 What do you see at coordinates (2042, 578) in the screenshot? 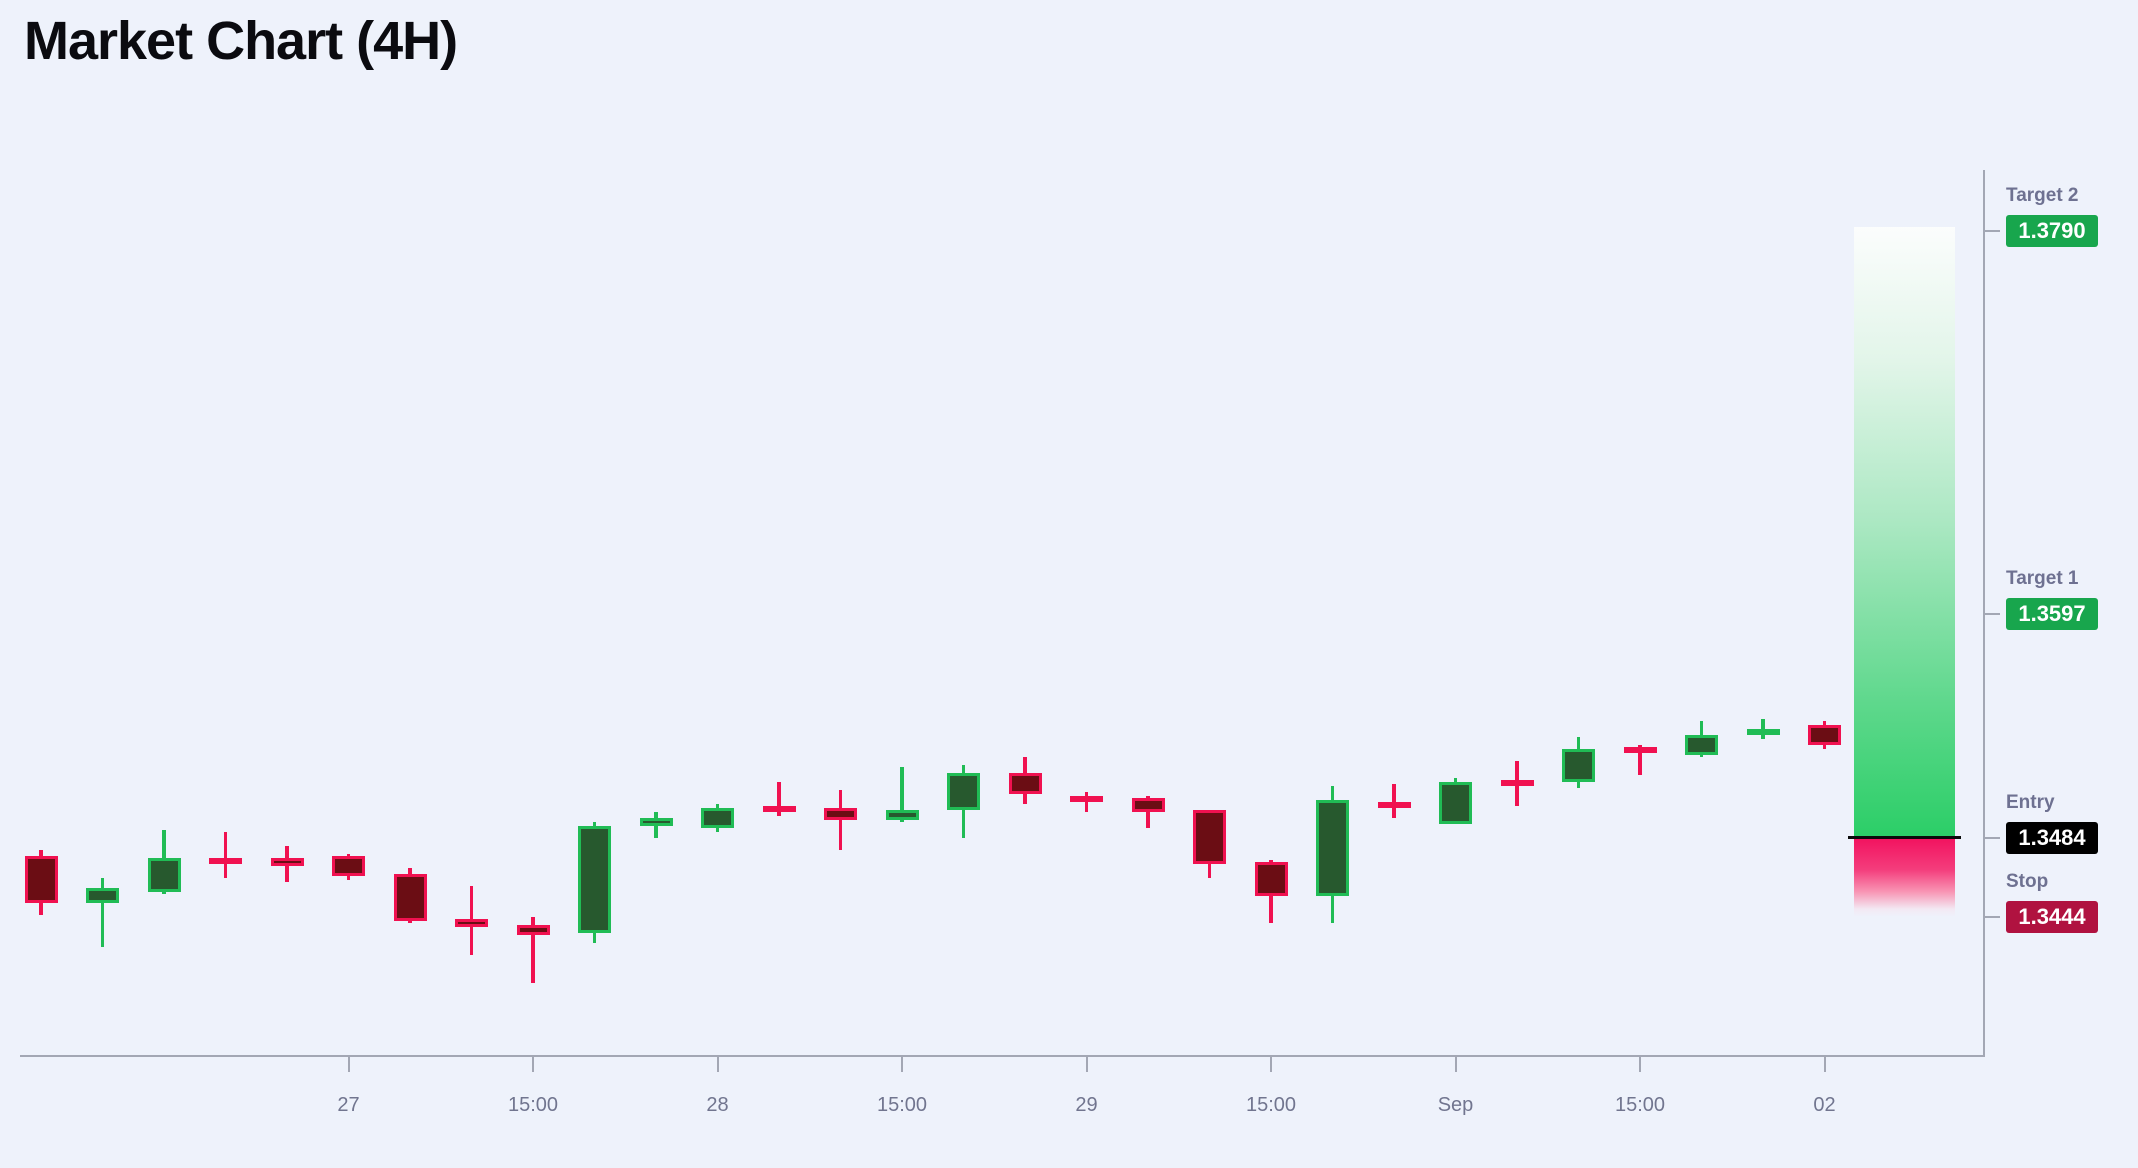
I see `target1-label: Target 1` at bounding box center [2042, 578].